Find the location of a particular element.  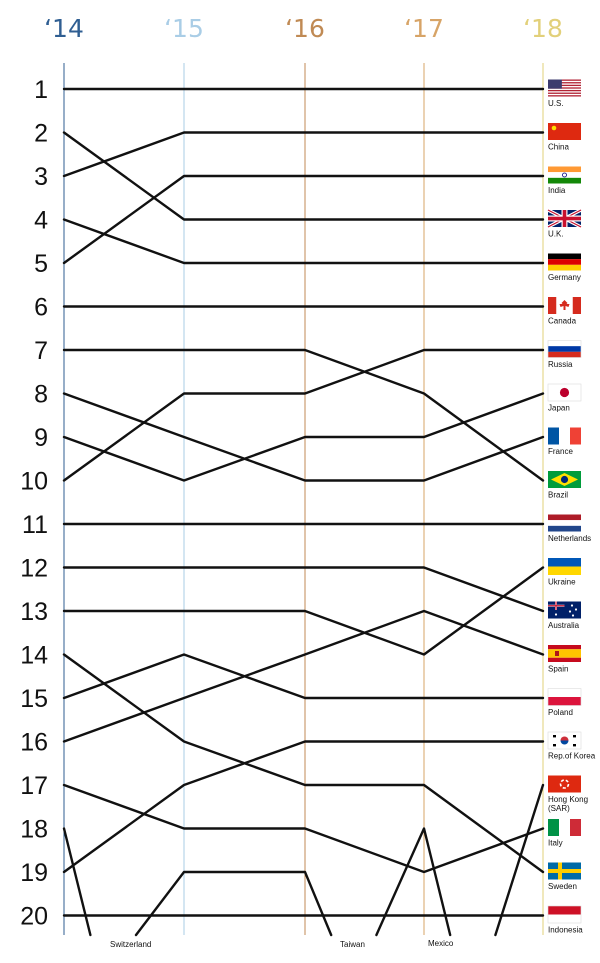

country-label-ukraine: Ukraine is located at coordinates (562, 582).